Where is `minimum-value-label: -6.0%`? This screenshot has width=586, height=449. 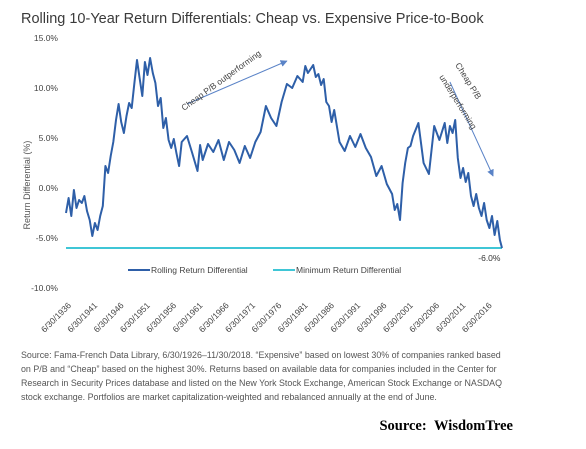 minimum-value-label: -6.0% is located at coordinates (489, 258).